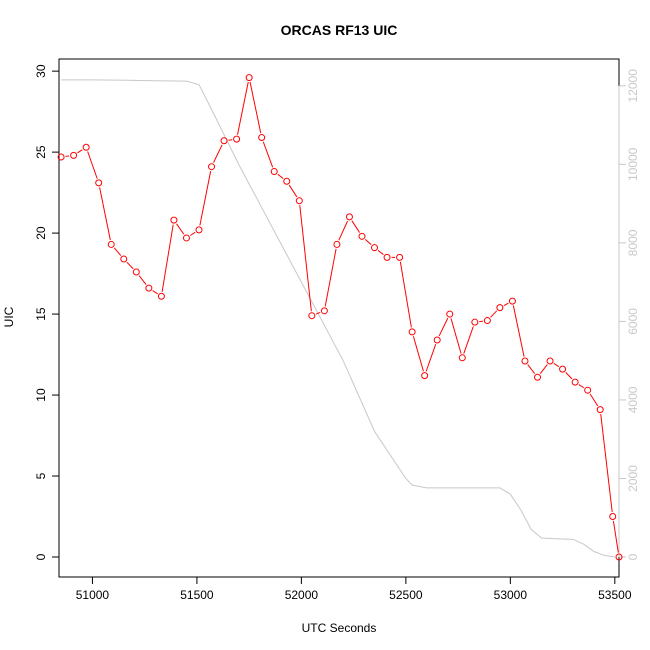  Describe the element at coordinates (633, 242) in the screenshot. I see `right-tick-label: 8000` at that location.